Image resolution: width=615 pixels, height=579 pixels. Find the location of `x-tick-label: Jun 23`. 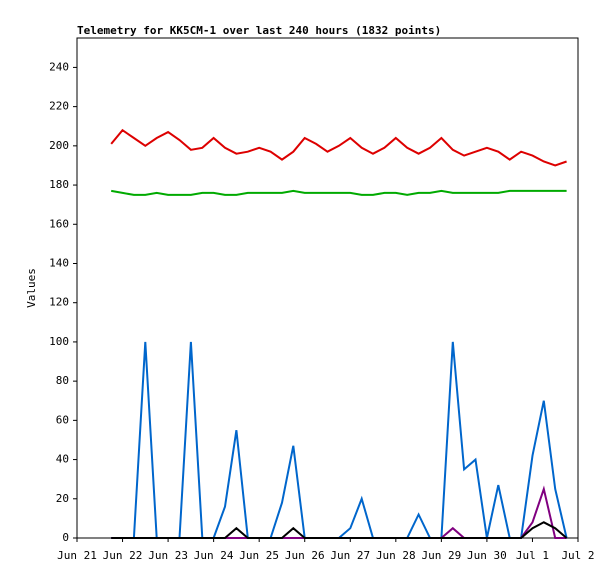

x-tick-label: Jun 23 is located at coordinates (168, 555).